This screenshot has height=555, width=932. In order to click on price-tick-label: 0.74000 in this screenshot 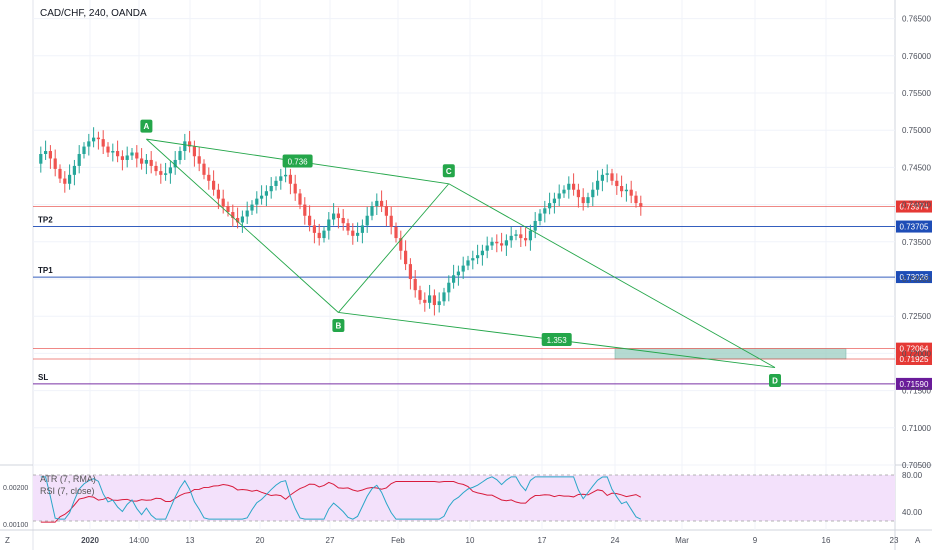, I will do `click(916, 205)`.